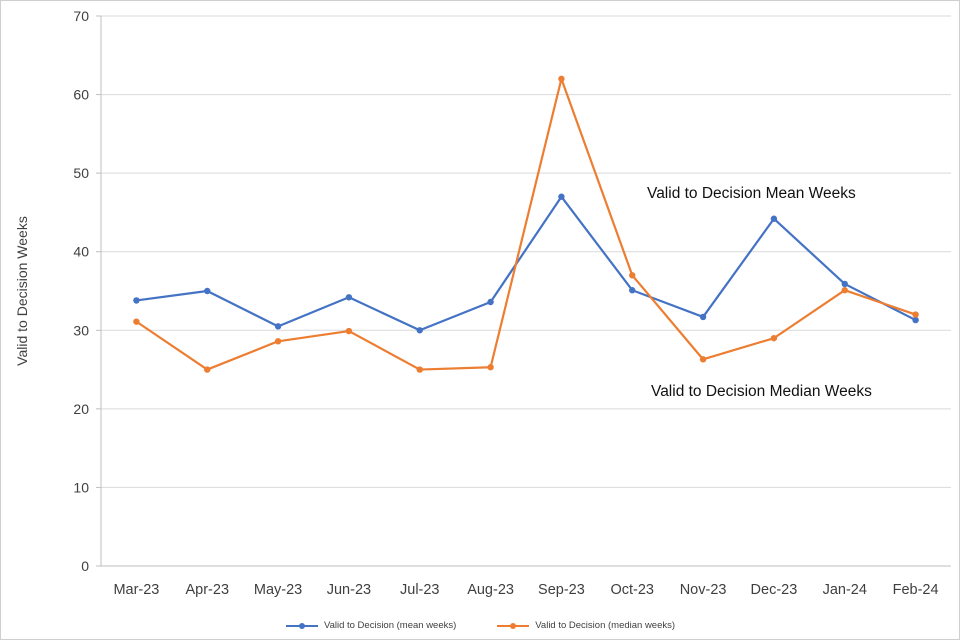 This screenshot has width=960, height=640. I want to click on legend-label-mean: Valid to Decision (mean weeks), so click(390, 625).